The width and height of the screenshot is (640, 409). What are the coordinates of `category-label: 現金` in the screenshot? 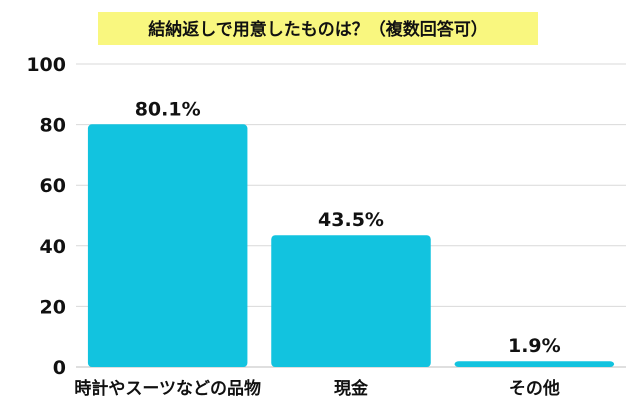 It's located at (351, 388).